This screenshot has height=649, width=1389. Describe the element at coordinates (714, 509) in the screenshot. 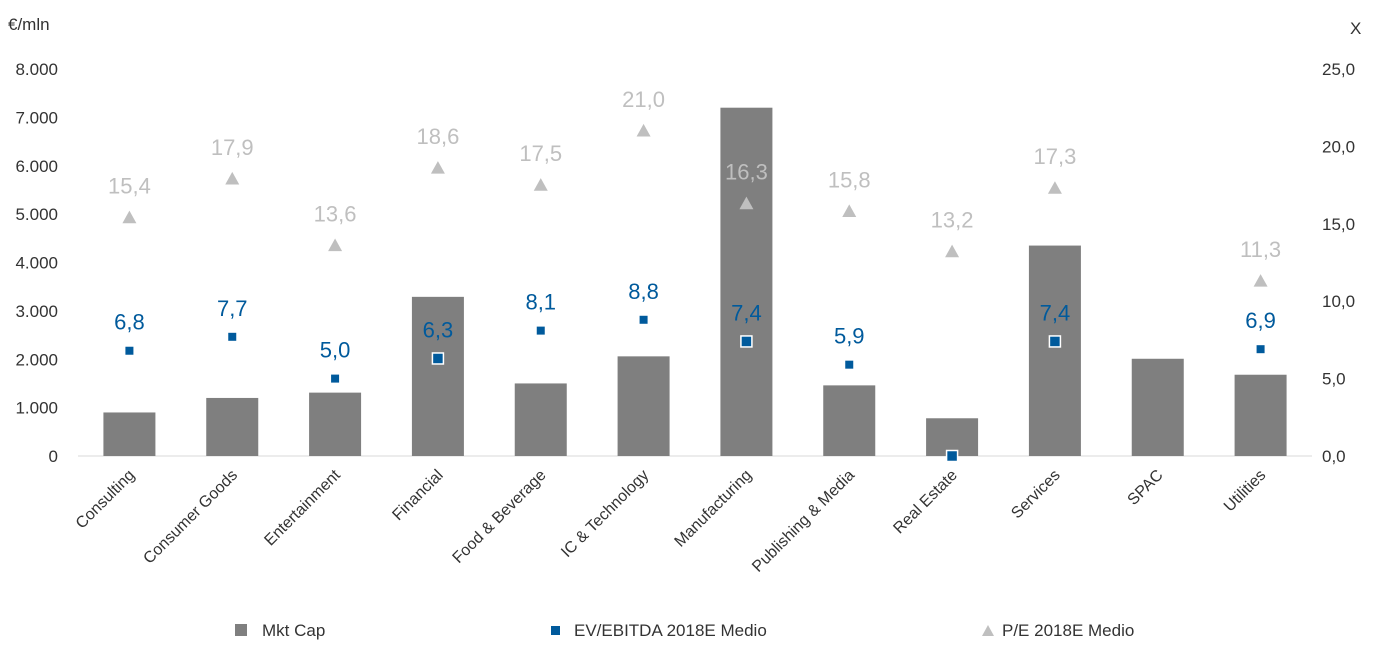

I see `category-label: Manufacturing` at that location.